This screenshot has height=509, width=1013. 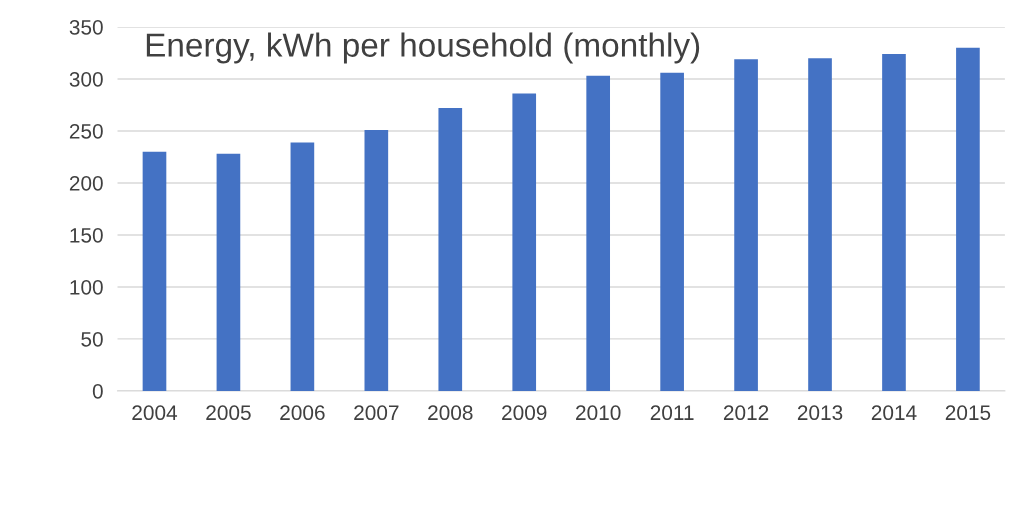 I want to click on y-tick-label: 0, so click(x=97, y=391).